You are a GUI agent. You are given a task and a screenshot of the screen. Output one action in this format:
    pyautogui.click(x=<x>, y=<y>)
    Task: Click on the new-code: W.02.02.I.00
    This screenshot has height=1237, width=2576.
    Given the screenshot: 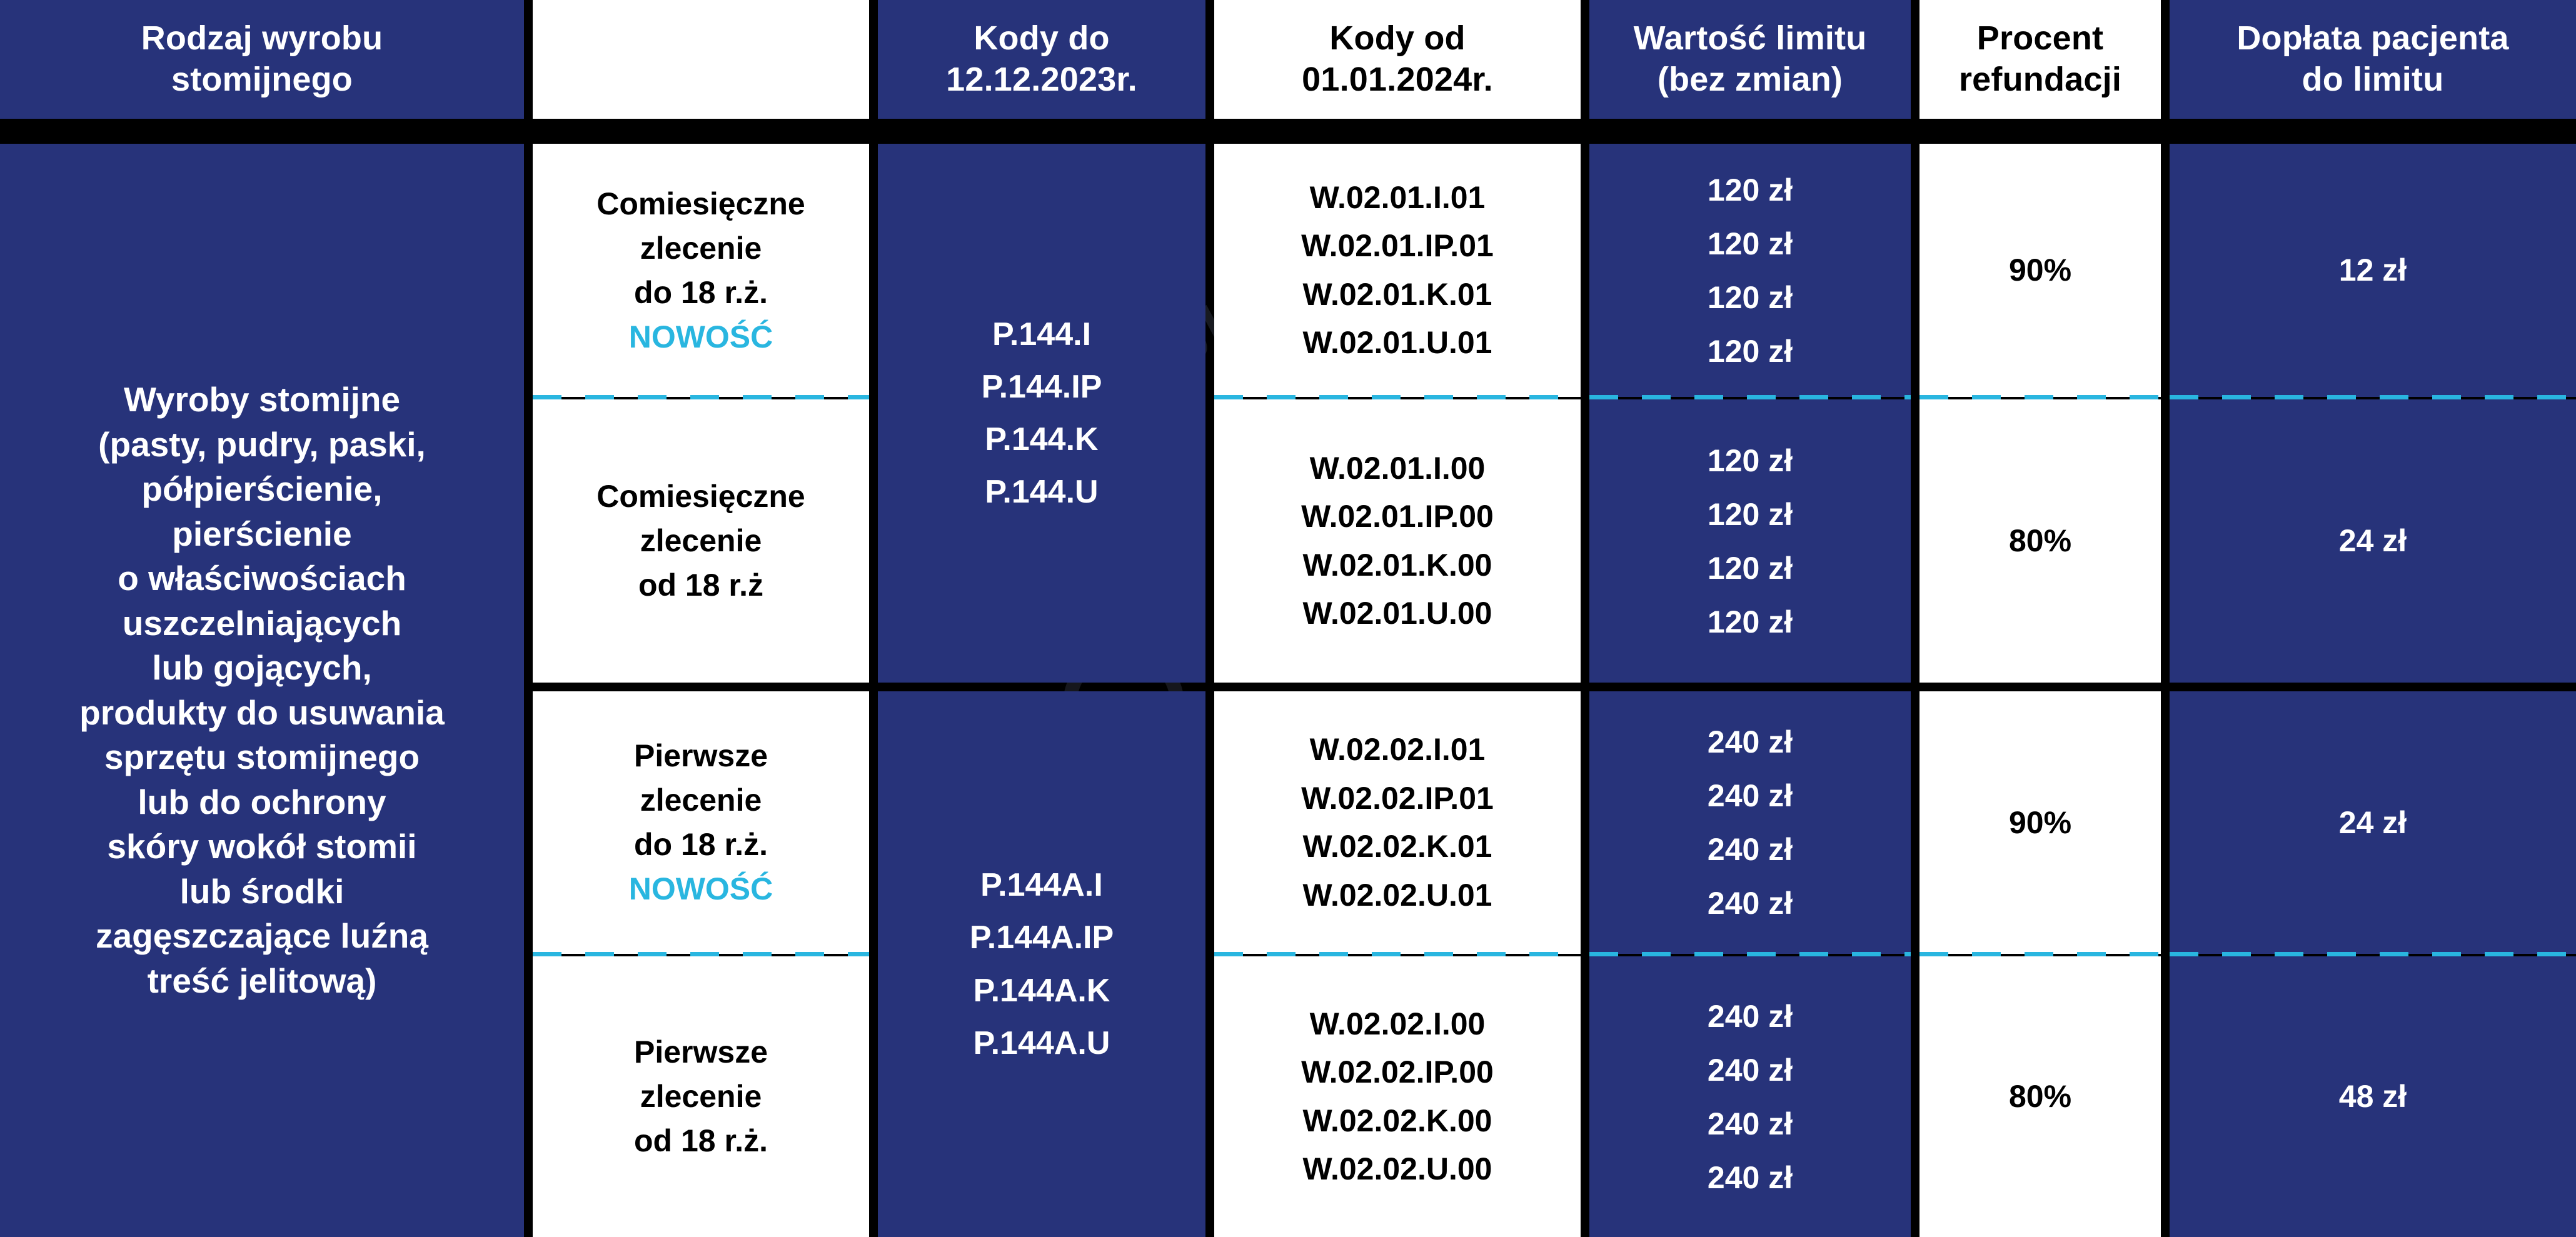 What is the action you would take?
    pyautogui.click(x=1397, y=1023)
    